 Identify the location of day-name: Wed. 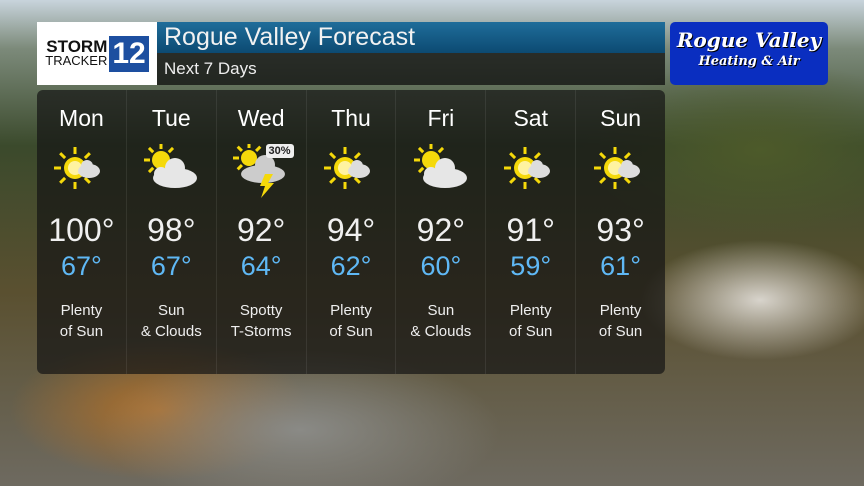
(261, 118).